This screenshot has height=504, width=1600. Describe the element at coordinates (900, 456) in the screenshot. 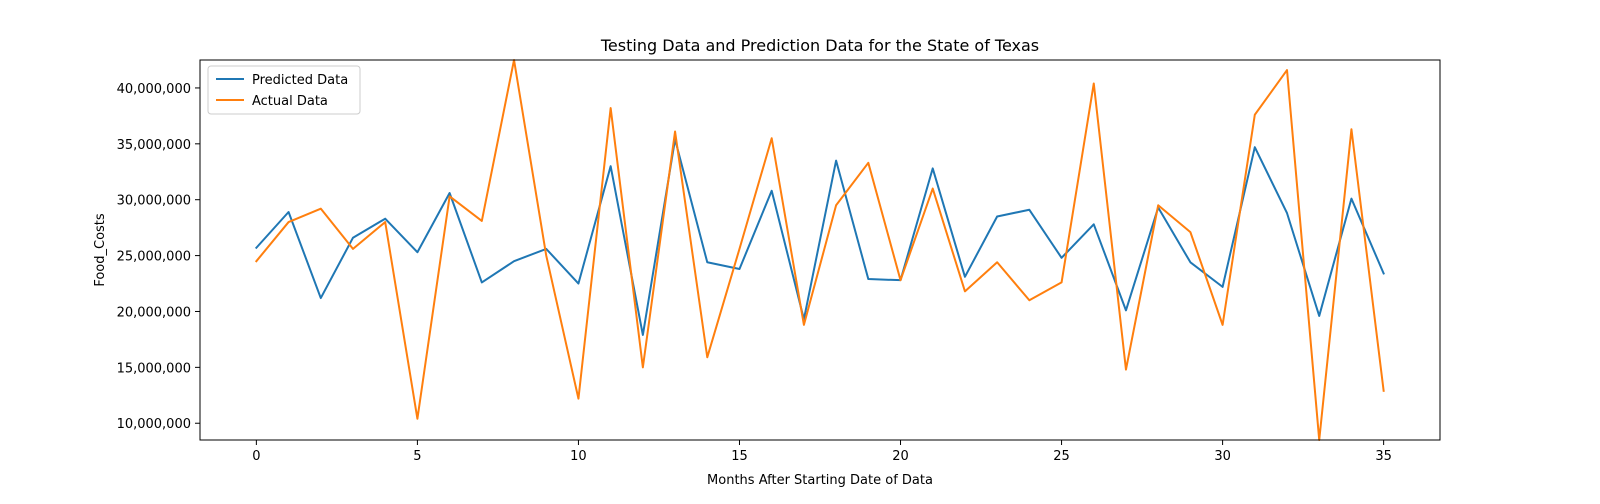

I see `x-tick-label: 20` at that location.